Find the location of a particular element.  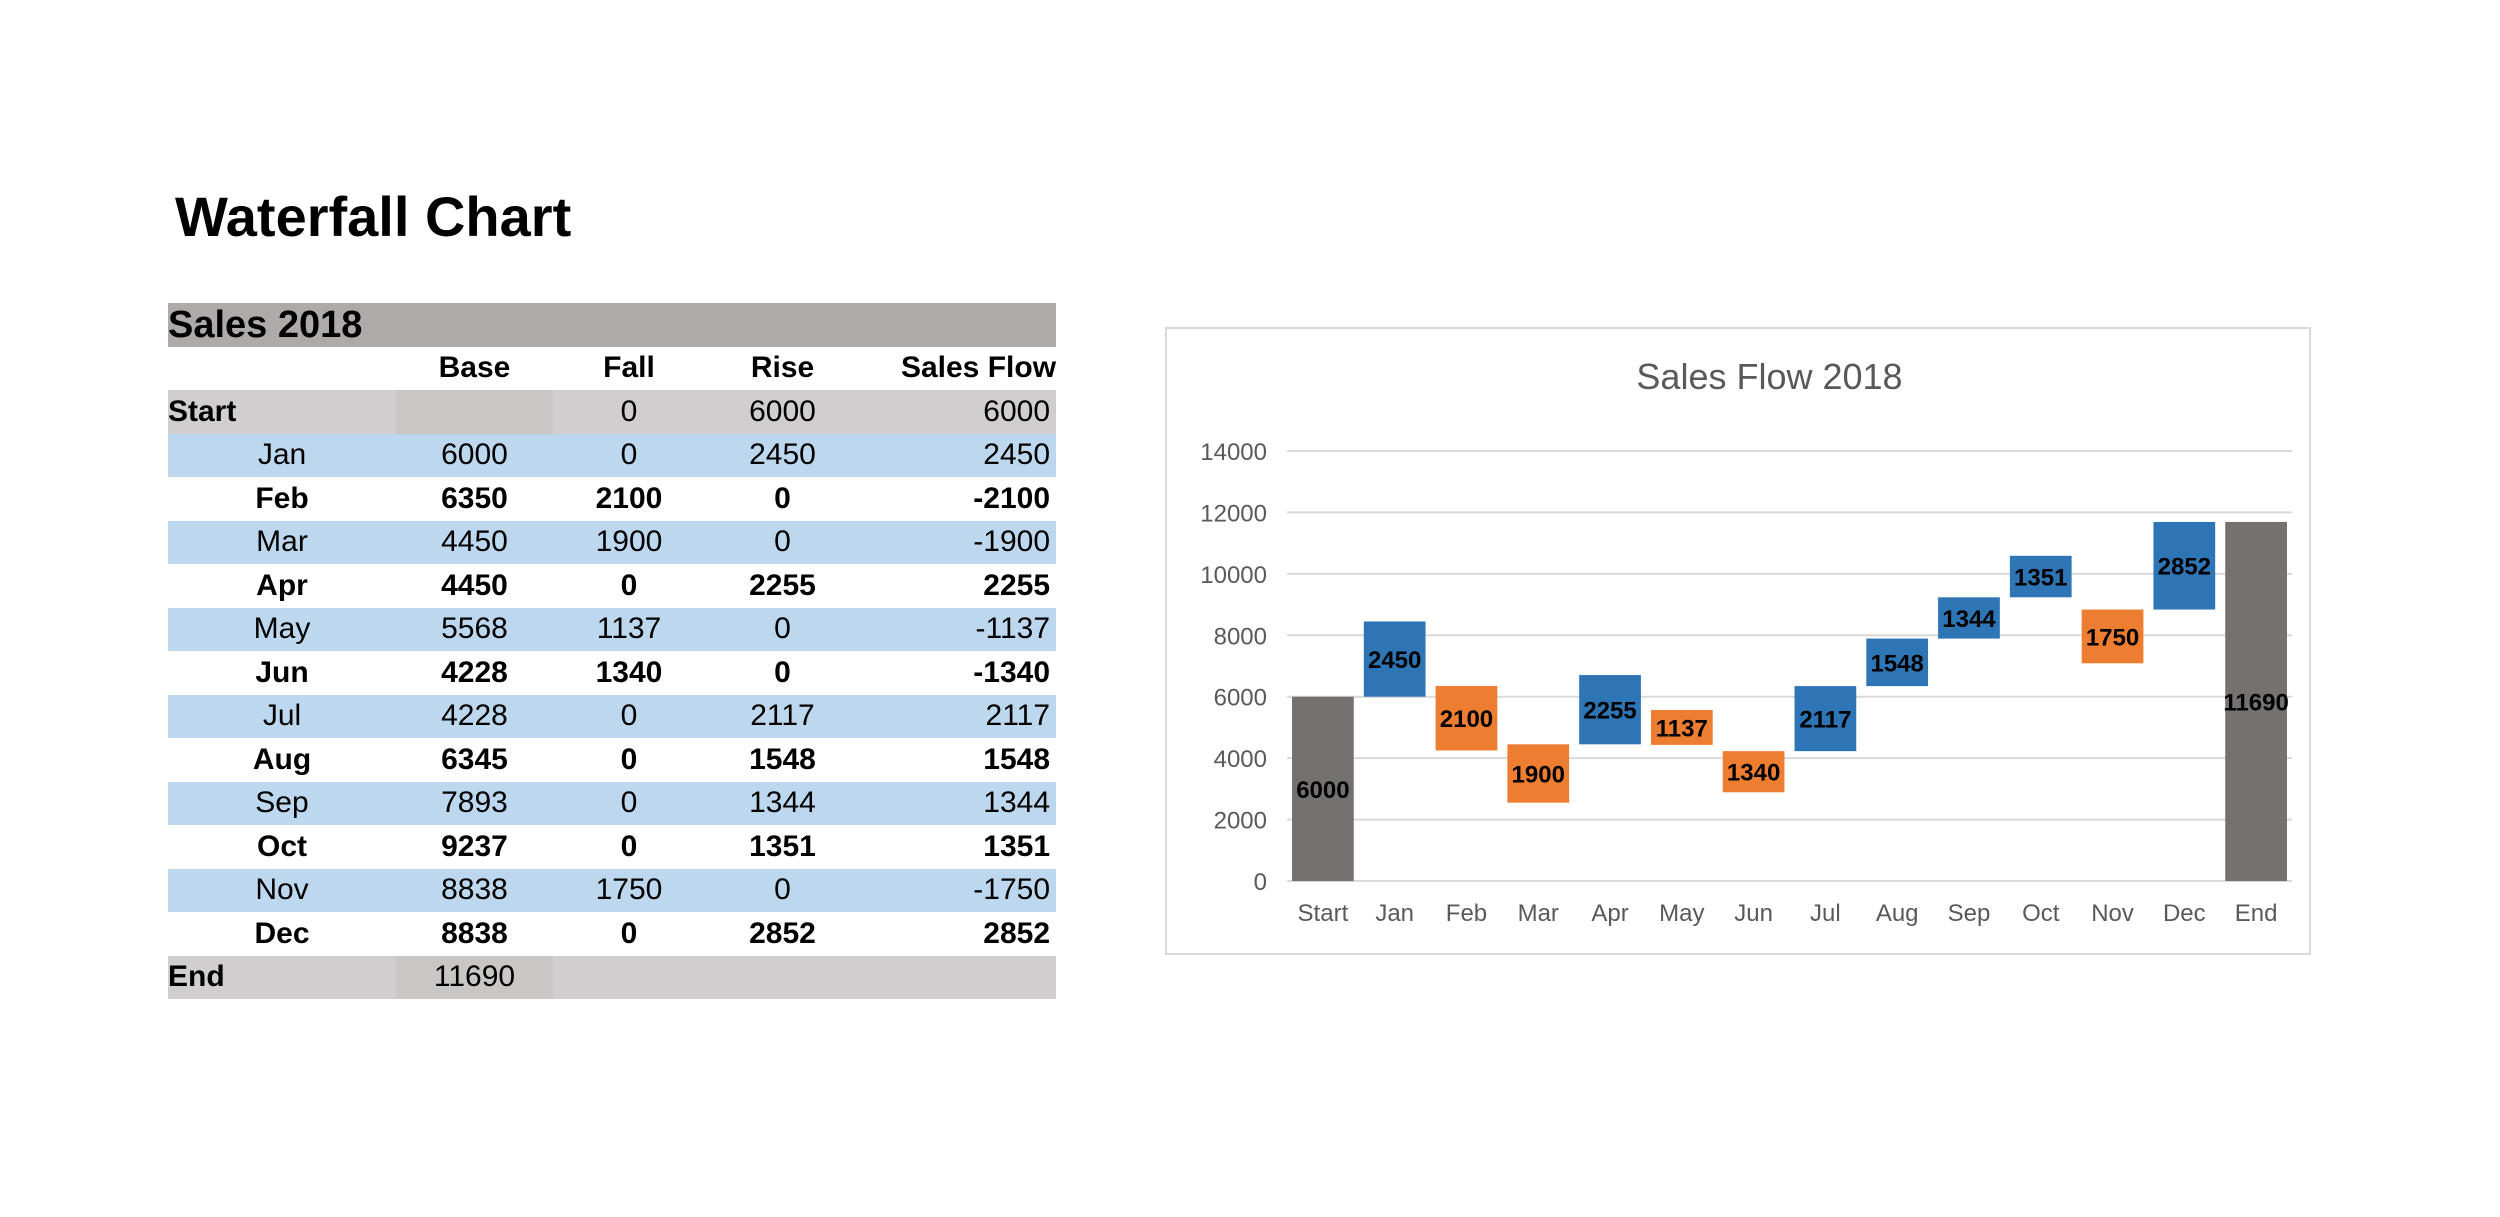

sales-flow-cell: 1548 is located at coordinates (958, 760).